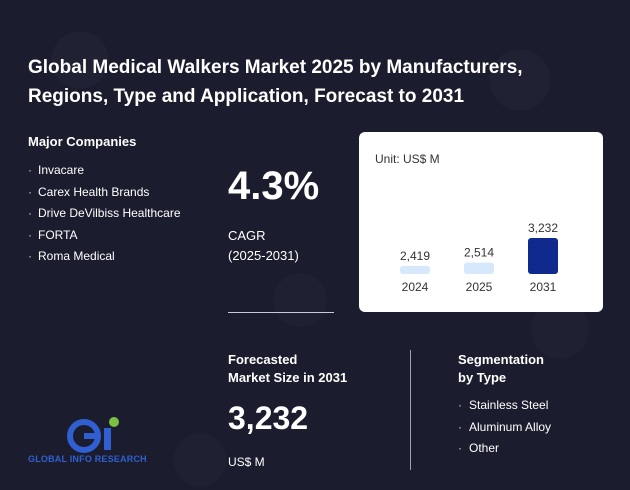 The image size is (630, 490). I want to click on company-item: Invacare, so click(118, 171).